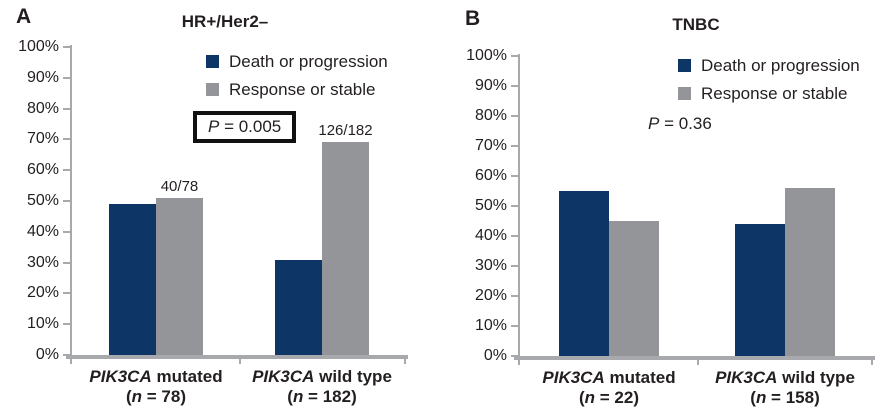  I want to click on panel-letter-b: B, so click(473, 18).